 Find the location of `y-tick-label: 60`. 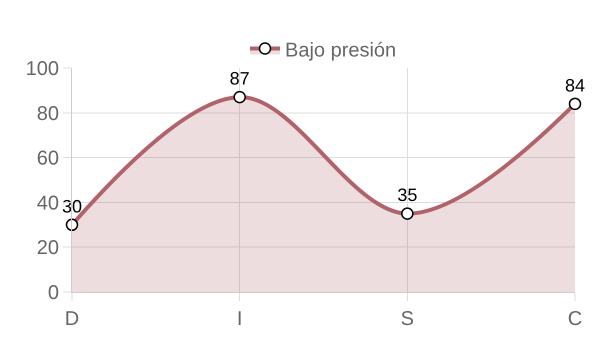

y-tick-label: 60 is located at coordinates (47, 159).